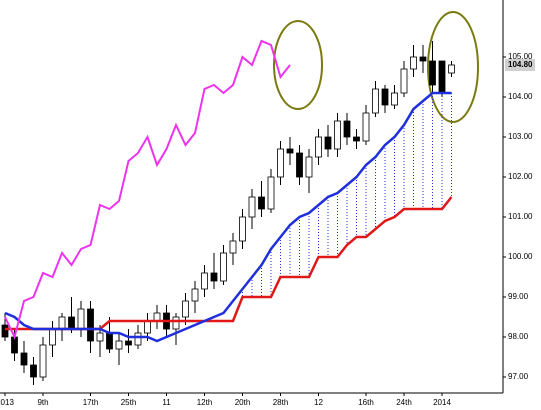 The height and width of the screenshot is (410, 541). I want to click on x-tick-label: 20th, so click(243, 402).